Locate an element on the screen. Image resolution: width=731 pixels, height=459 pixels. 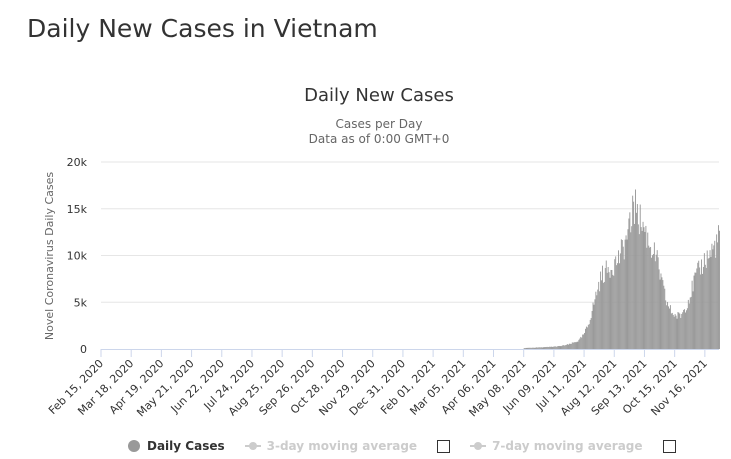
checkbox-3-day-average is located at coordinates (444, 446).